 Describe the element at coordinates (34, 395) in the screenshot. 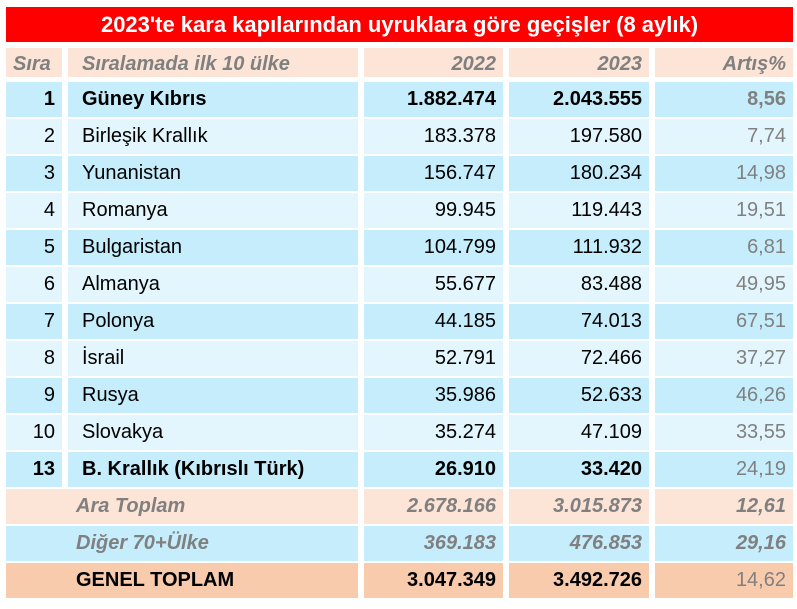

I see `row-rank: 9` at that location.